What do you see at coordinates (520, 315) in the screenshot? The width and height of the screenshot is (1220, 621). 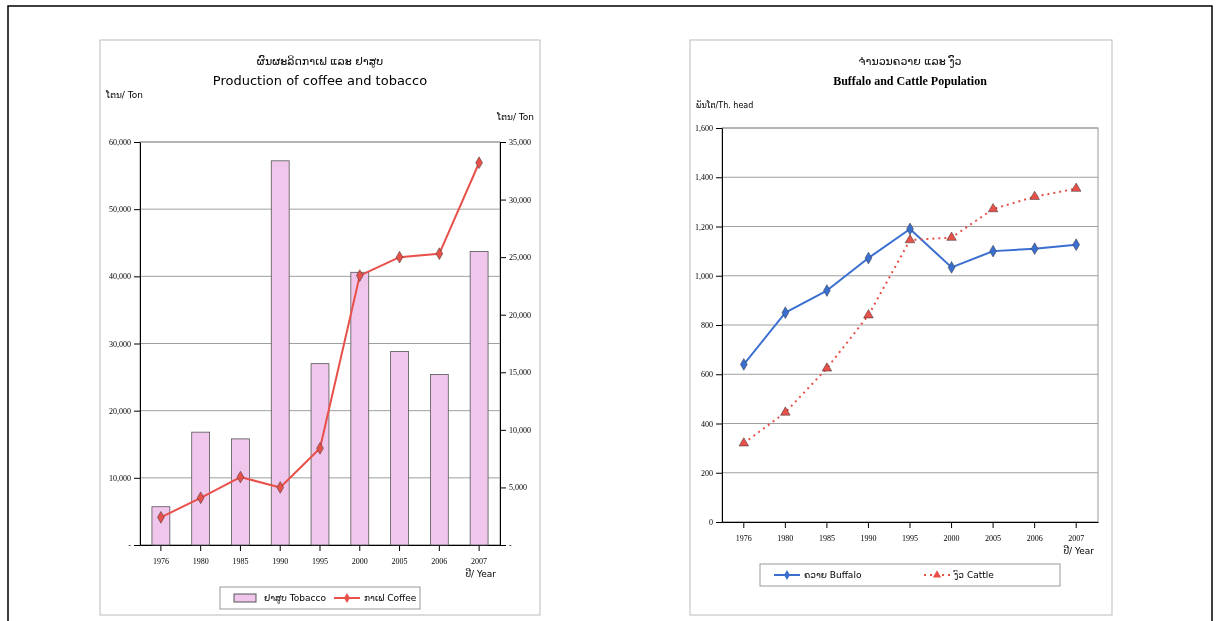 I see `y2-tick-label: 20,000` at bounding box center [520, 315].